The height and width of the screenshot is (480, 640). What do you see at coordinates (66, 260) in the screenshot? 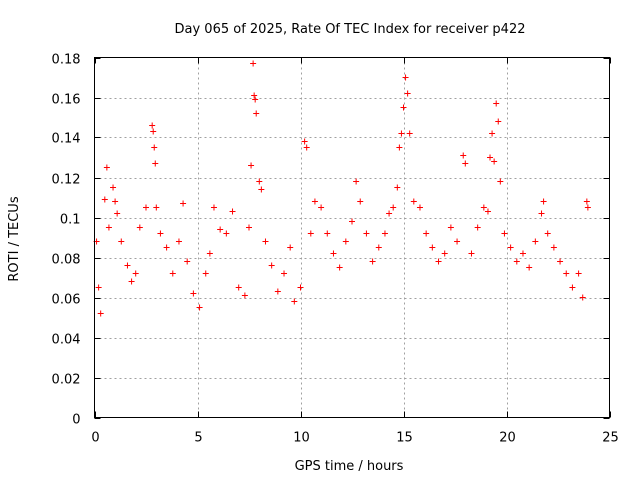
I see `y-tick-label: 0.08` at bounding box center [66, 260].